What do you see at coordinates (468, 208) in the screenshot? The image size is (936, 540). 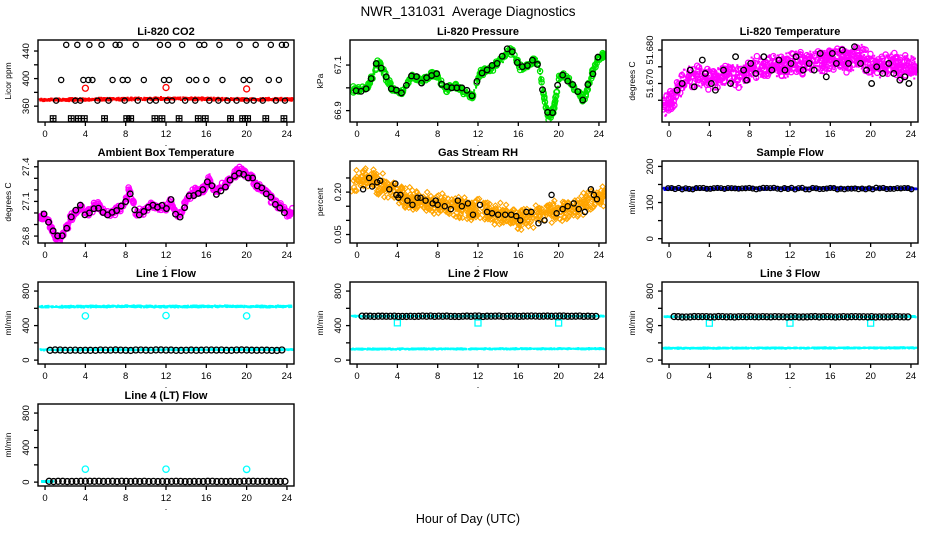 I see `subplot-gas-stream-rh: Gas Stream RH 0 4 8 12 16 20 24 0.05 0.20 percent.` at bounding box center [468, 208].